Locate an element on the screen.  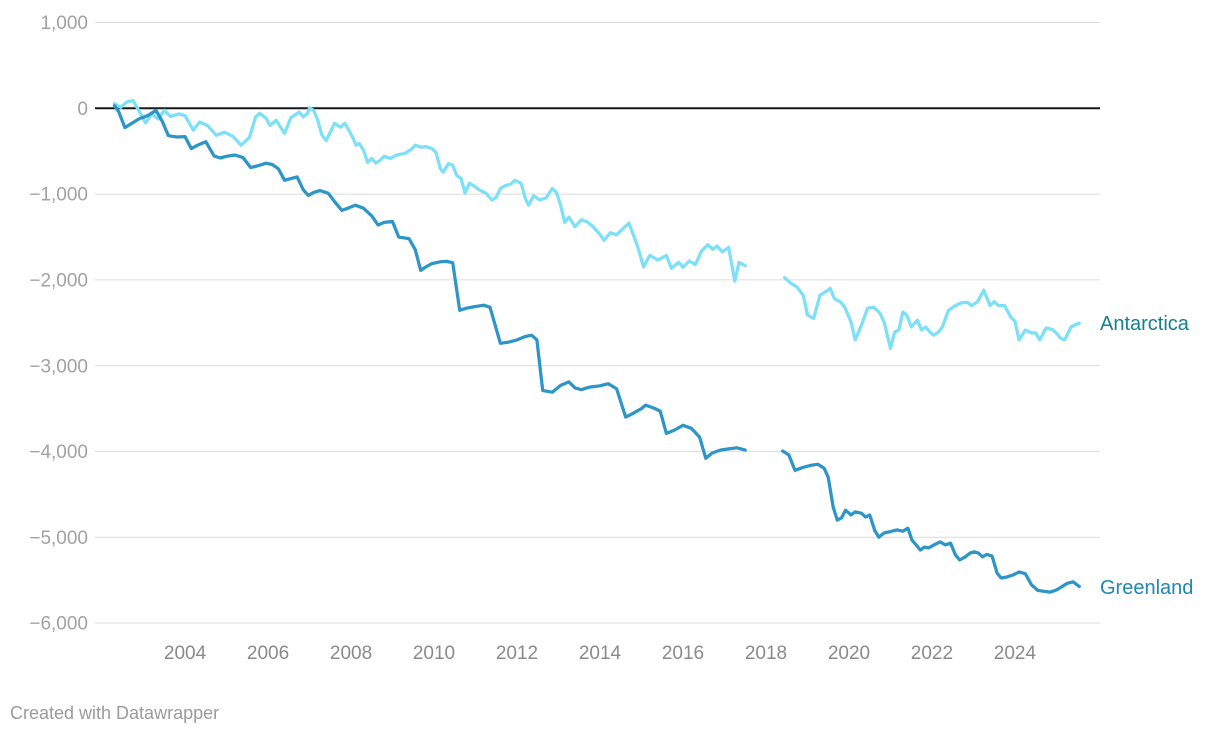
x-tick-label: 2016 is located at coordinates (683, 653).